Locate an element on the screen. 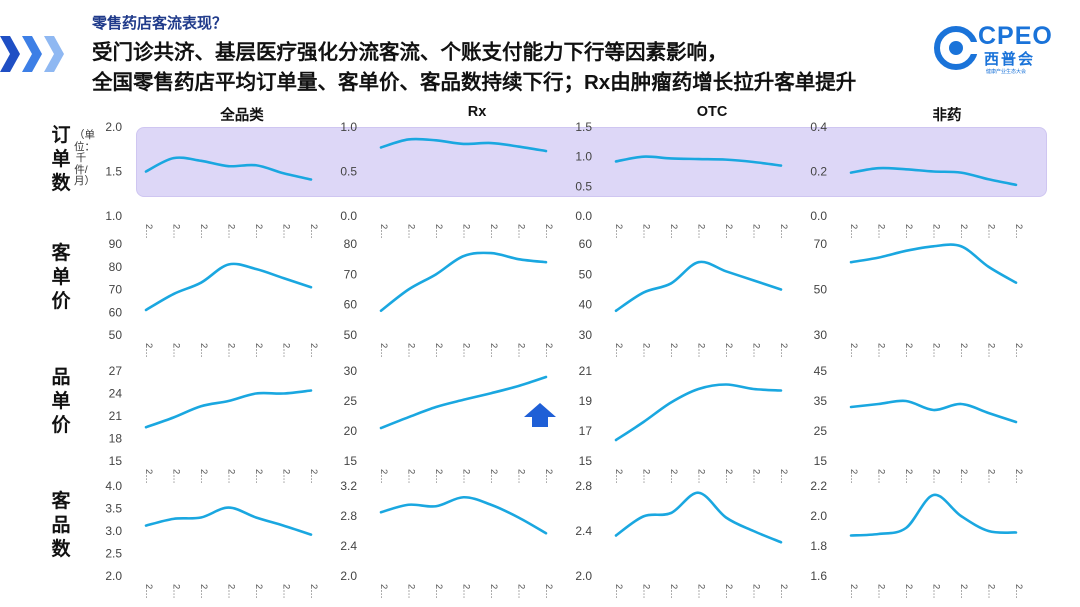 The height and width of the screenshot is (607, 1080). logo-name-text: 西普会 is located at coordinates (1010, 59).